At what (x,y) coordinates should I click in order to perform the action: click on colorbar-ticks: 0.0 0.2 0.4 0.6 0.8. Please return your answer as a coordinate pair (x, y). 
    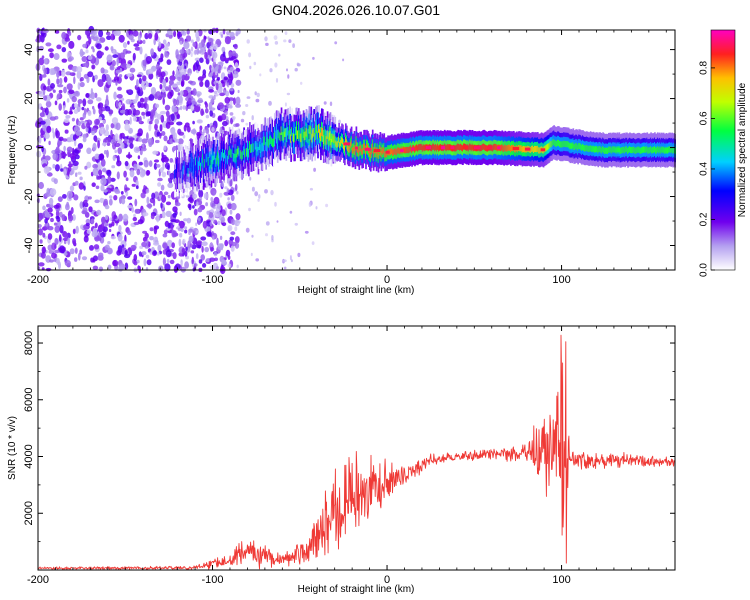
    Looking at the image, I should click on (707, 169).